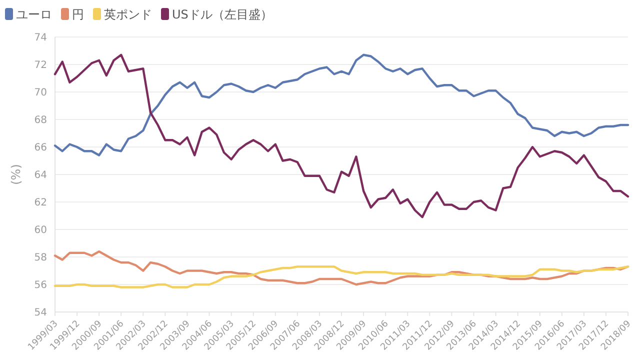 This screenshot has width=640, height=359. Describe the element at coordinates (40, 148) in the screenshot. I see `y-tick-label: 66` at that location.